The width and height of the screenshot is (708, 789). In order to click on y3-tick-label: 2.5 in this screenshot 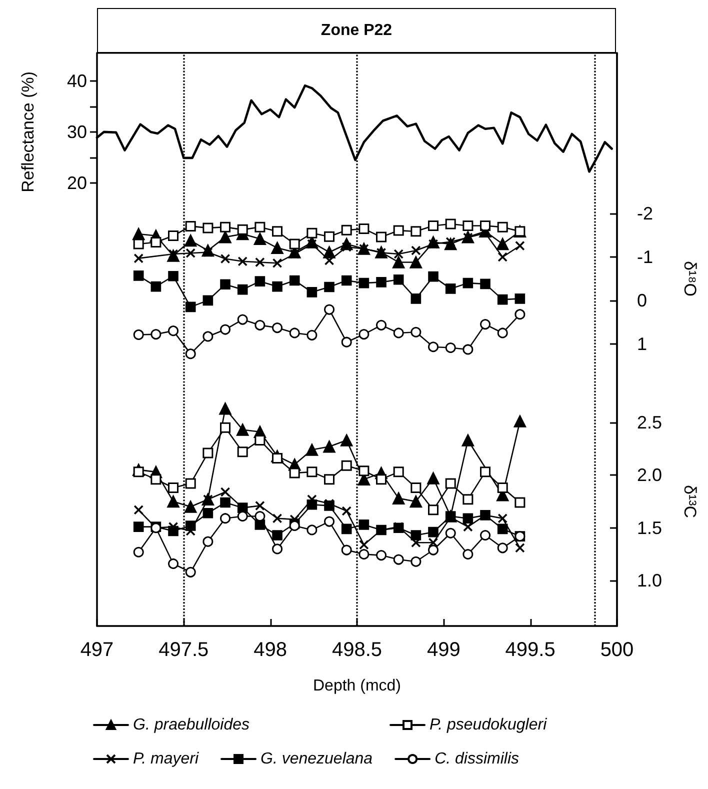, I will do `click(649, 422)`.